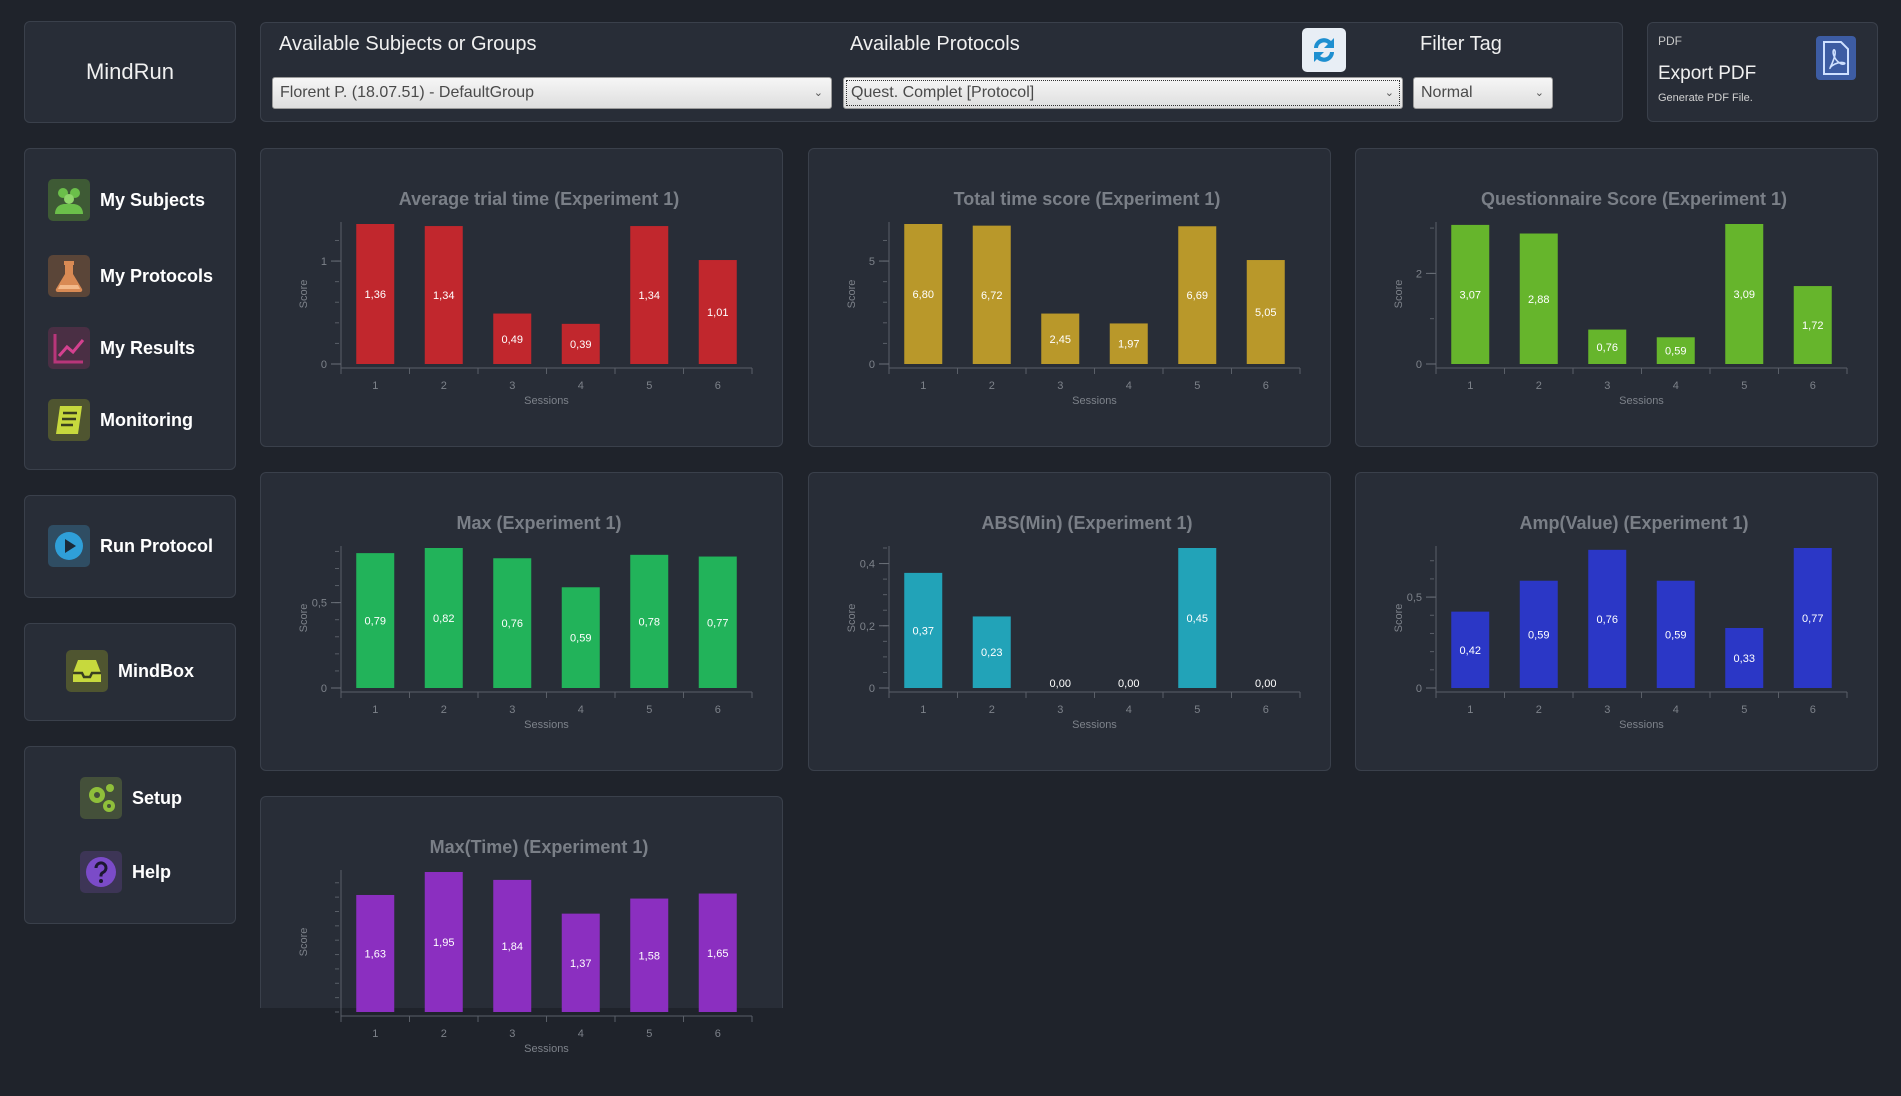 This screenshot has height=1096, width=1901. I want to click on pdf-export-panel: PDF Export PDF Generate PDF File., so click(1762, 72).